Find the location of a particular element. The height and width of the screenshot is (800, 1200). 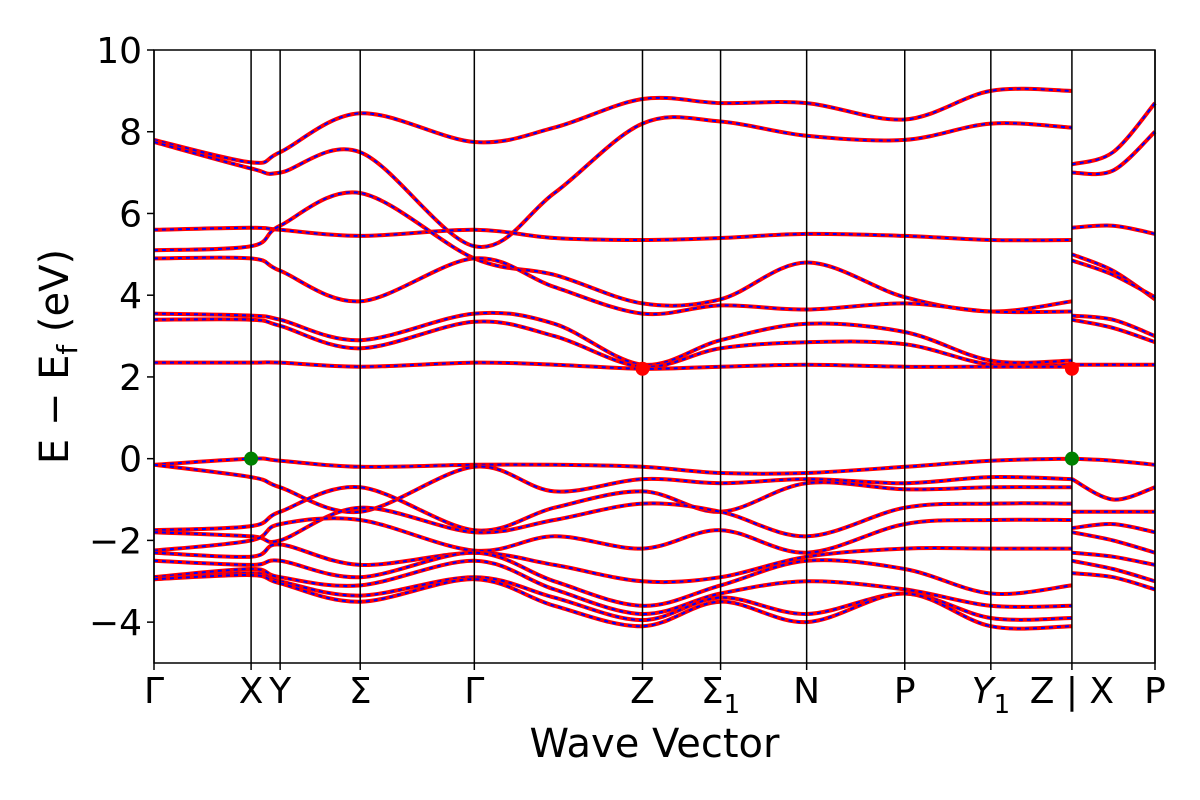

y-tick-label: −2 is located at coordinates (115, 541).